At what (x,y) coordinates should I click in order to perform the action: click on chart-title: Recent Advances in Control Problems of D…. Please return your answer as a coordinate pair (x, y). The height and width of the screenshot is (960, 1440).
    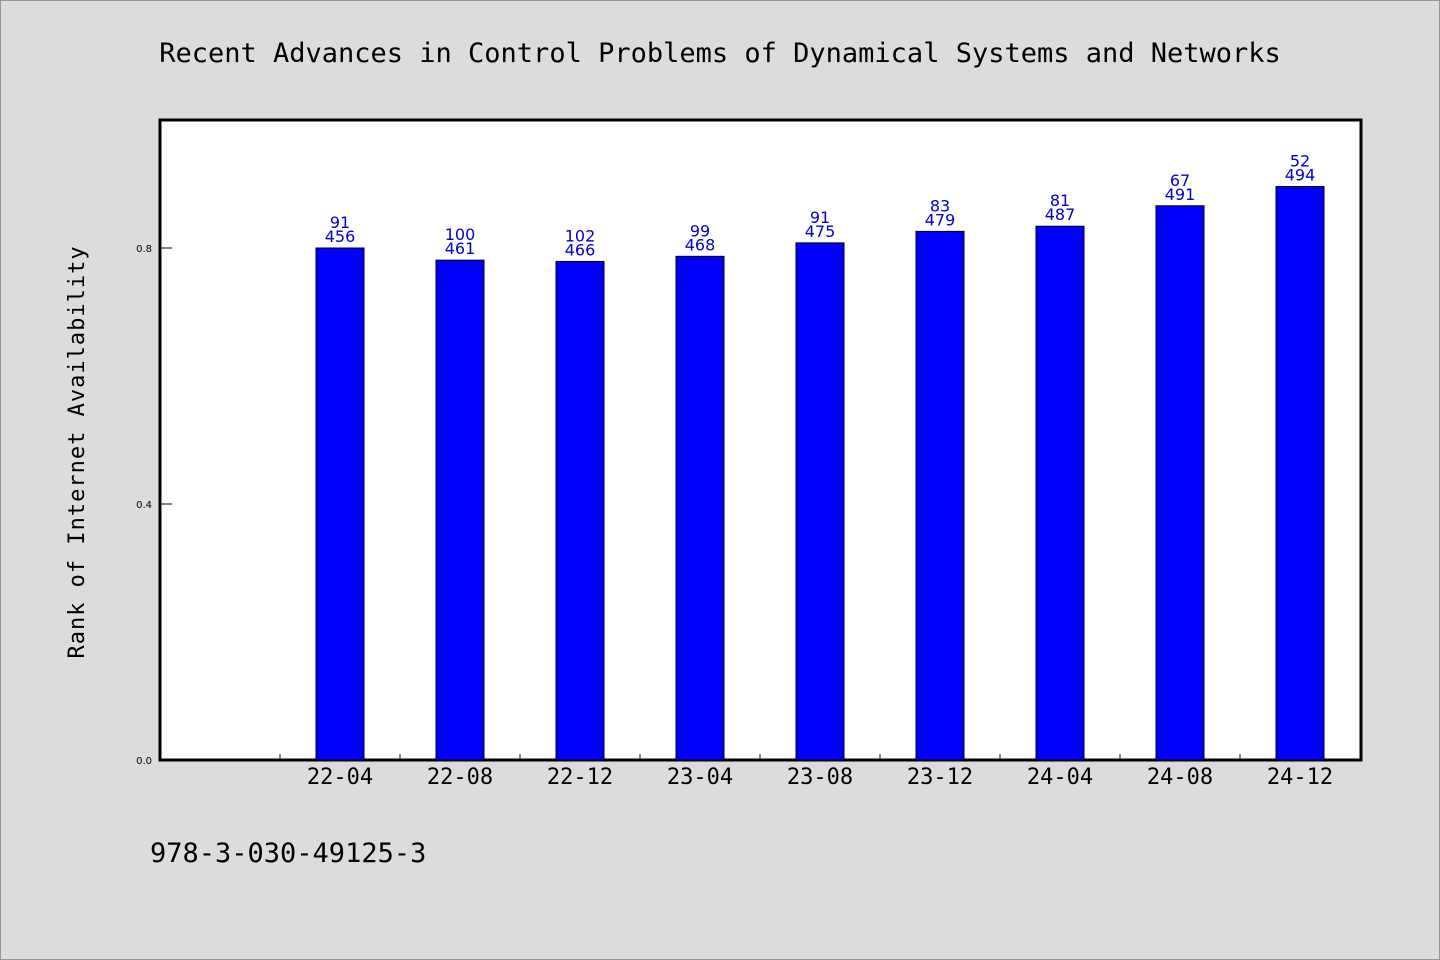
    Looking at the image, I should click on (720, 53).